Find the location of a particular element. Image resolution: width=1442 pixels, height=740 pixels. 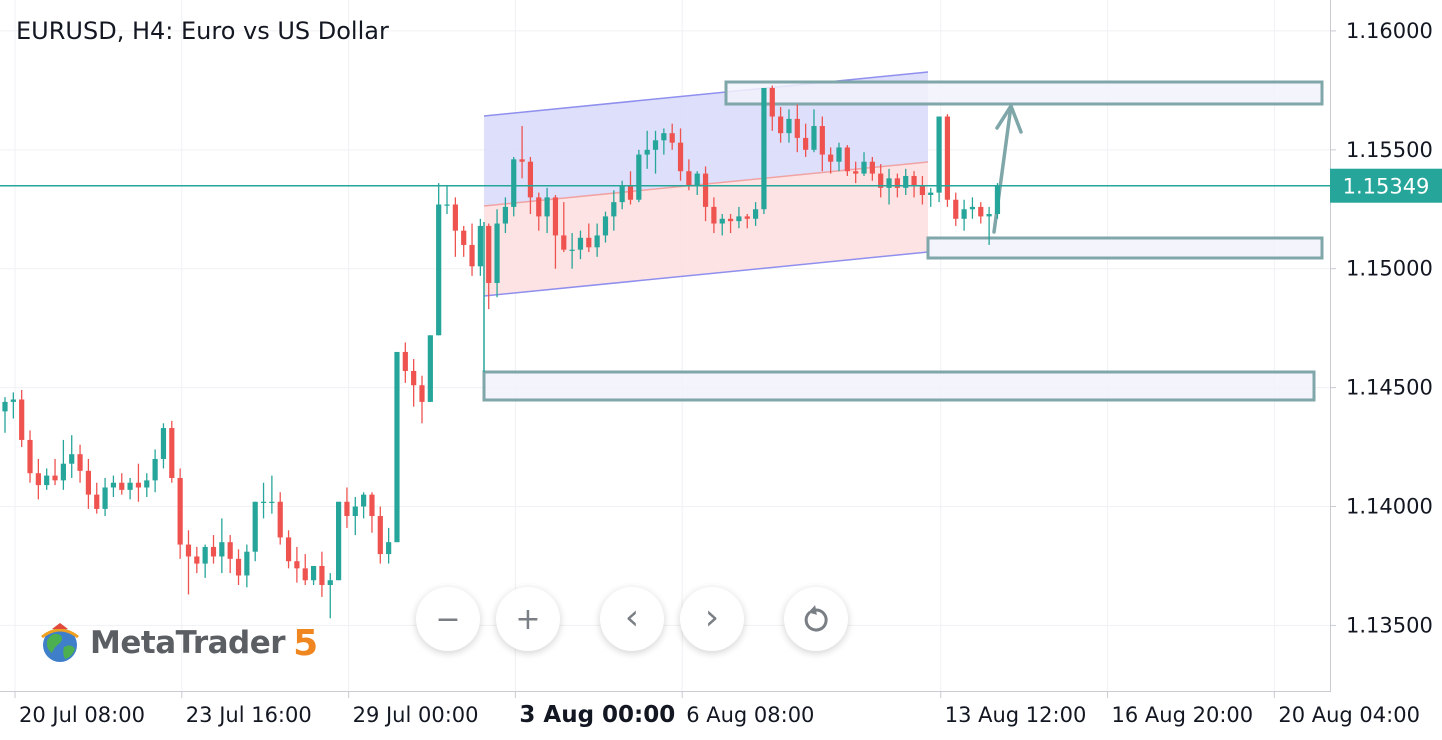

logo-version: 5 is located at coordinates (305, 643).